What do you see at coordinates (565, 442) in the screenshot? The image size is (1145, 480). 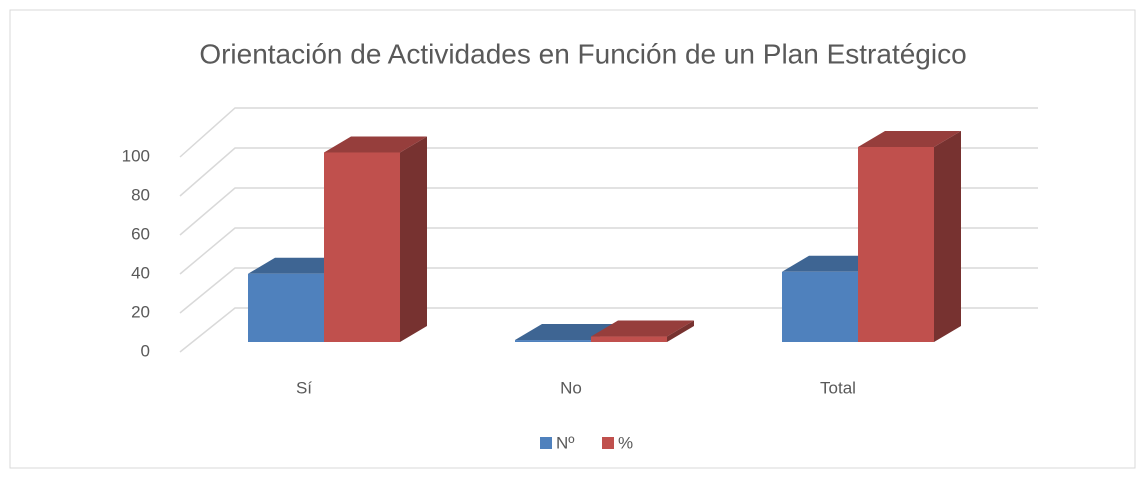 I see `legend-label: Nº` at bounding box center [565, 442].